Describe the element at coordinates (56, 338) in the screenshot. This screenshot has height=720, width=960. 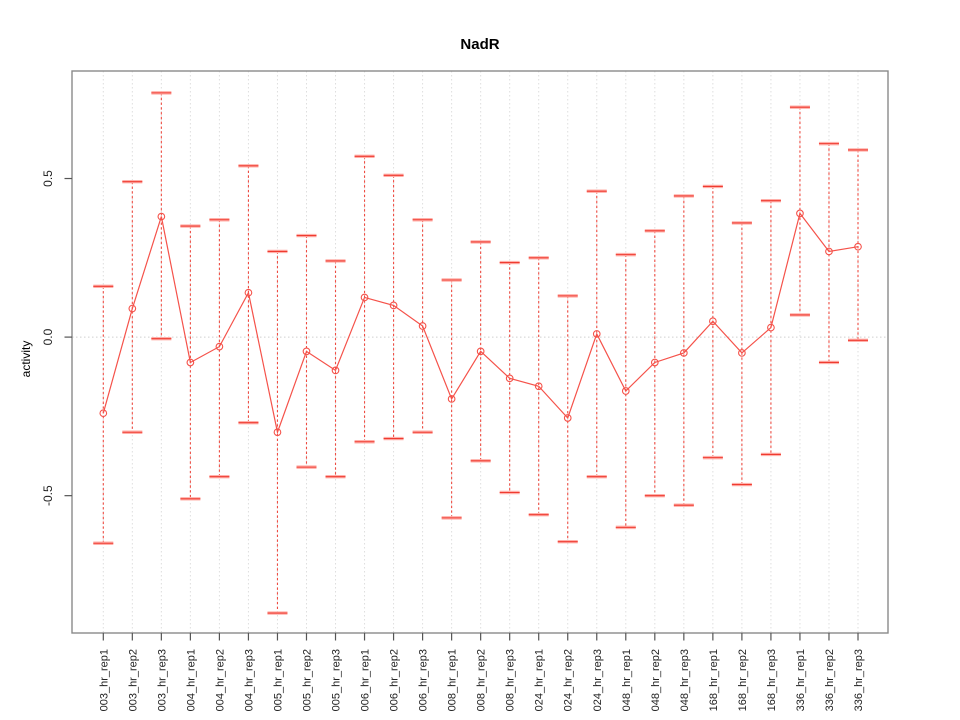
I see `y-axis: -0.5 0.0 0.5` at that location.